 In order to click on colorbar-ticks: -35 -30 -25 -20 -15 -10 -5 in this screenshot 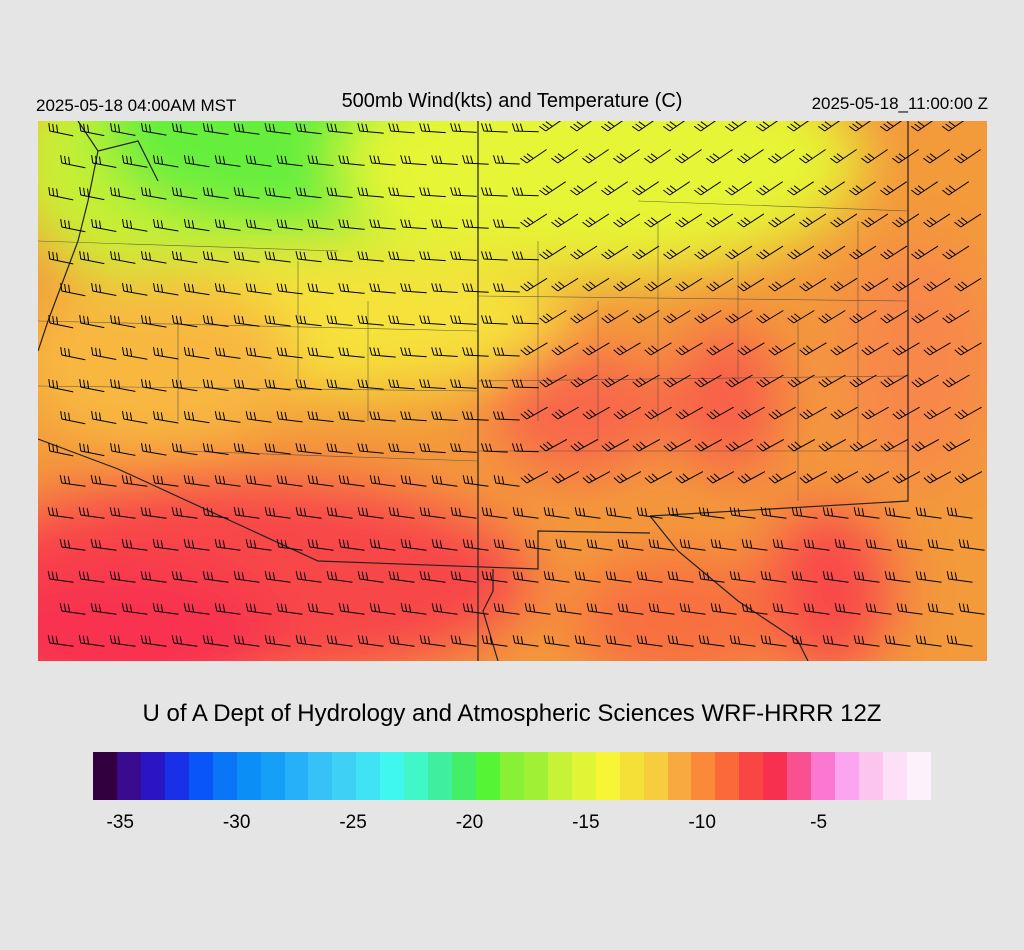, I will do `click(512, 824)`.